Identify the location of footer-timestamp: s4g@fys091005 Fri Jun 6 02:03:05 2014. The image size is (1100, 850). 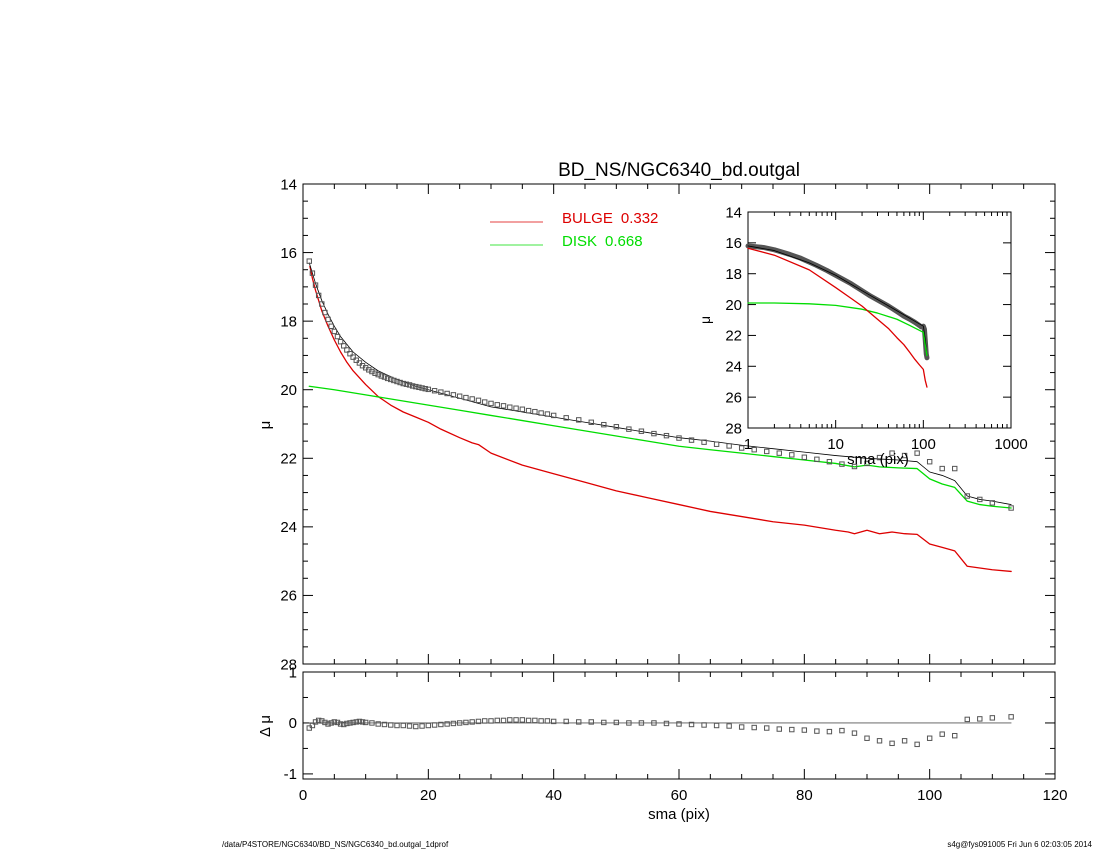
(1019, 844).